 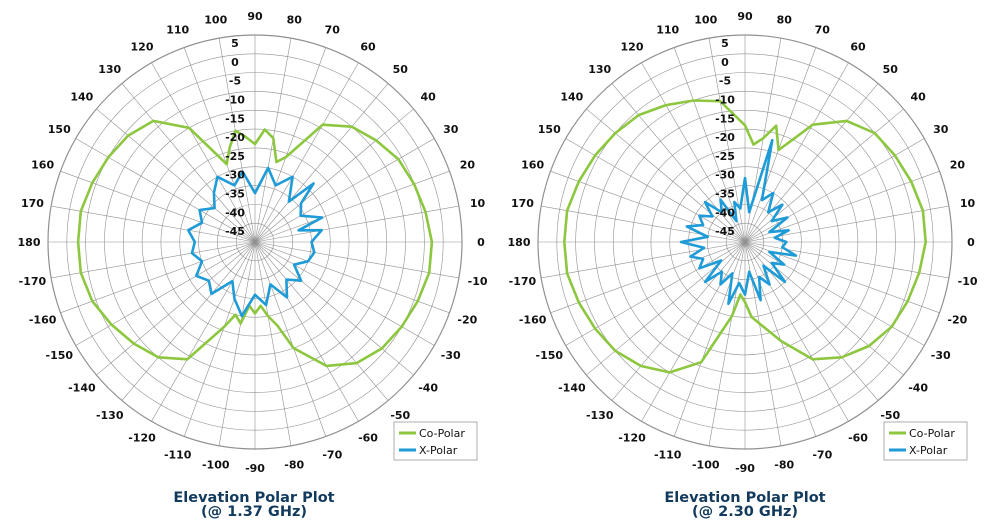 What do you see at coordinates (216, 465) in the screenshot?
I see `angle-tick-label: -100` at bounding box center [216, 465].